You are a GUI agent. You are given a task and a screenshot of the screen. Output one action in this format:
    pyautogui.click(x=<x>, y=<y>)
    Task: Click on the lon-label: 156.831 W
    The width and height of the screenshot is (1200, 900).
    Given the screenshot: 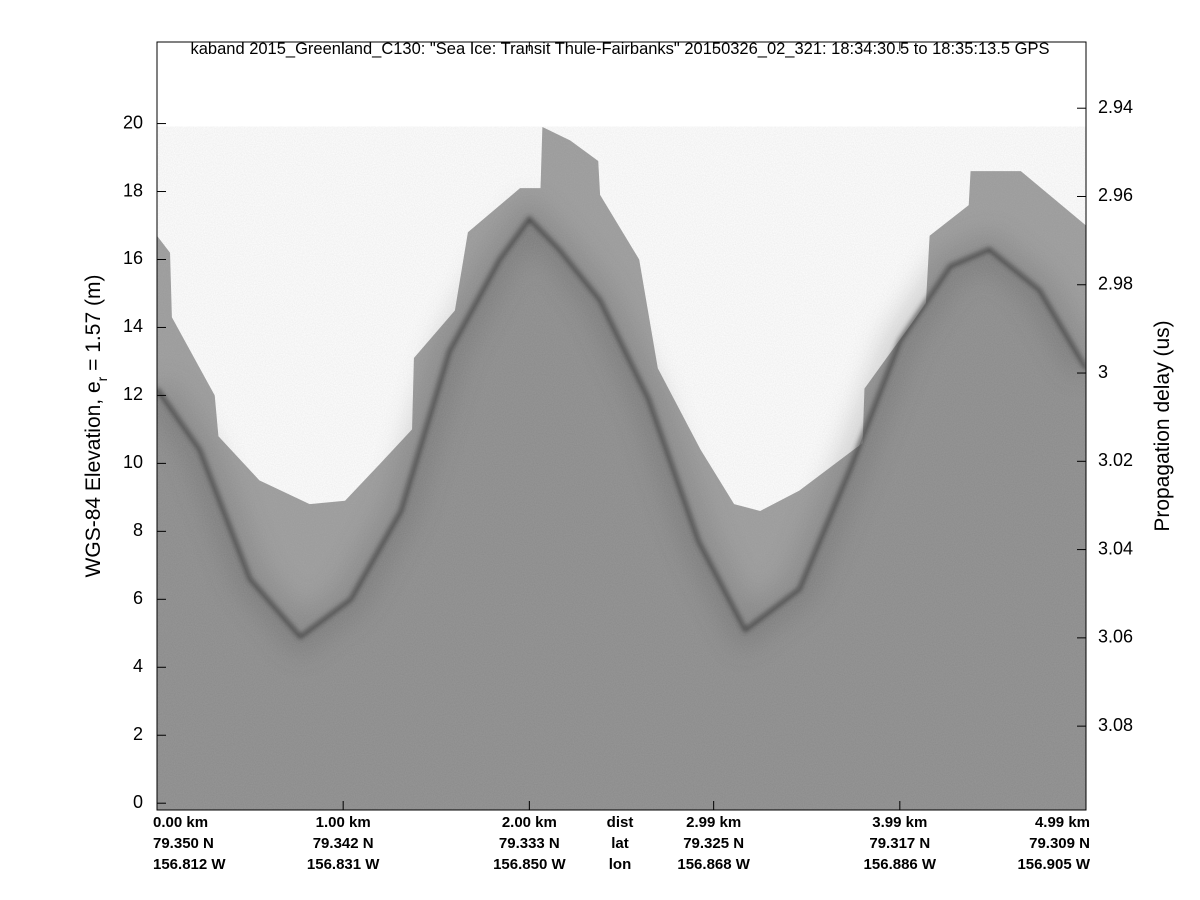 What is the action you would take?
    pyautogui.click(x=343, y=864)
    